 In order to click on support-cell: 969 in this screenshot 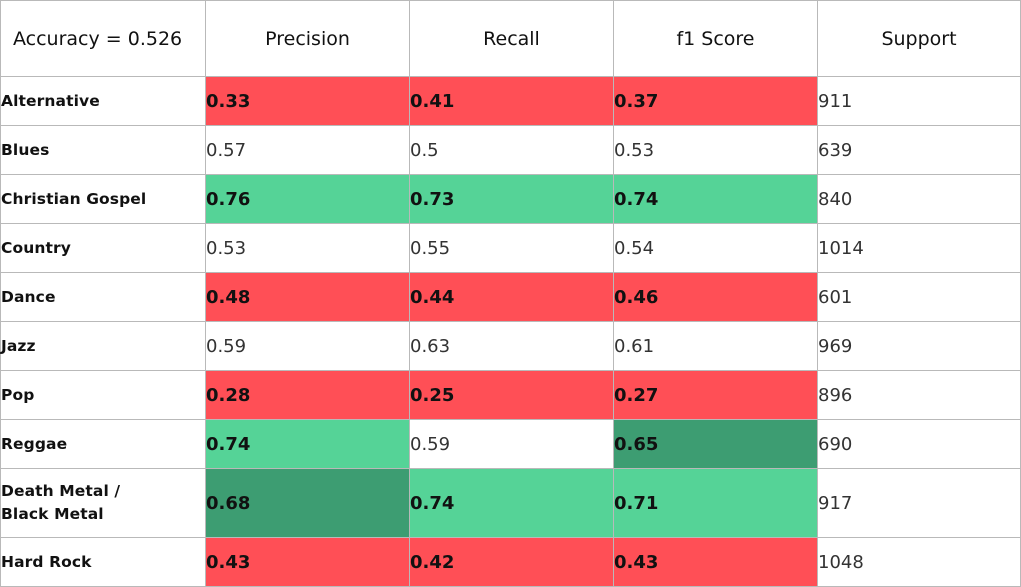, I will do `click(919, 346)`.